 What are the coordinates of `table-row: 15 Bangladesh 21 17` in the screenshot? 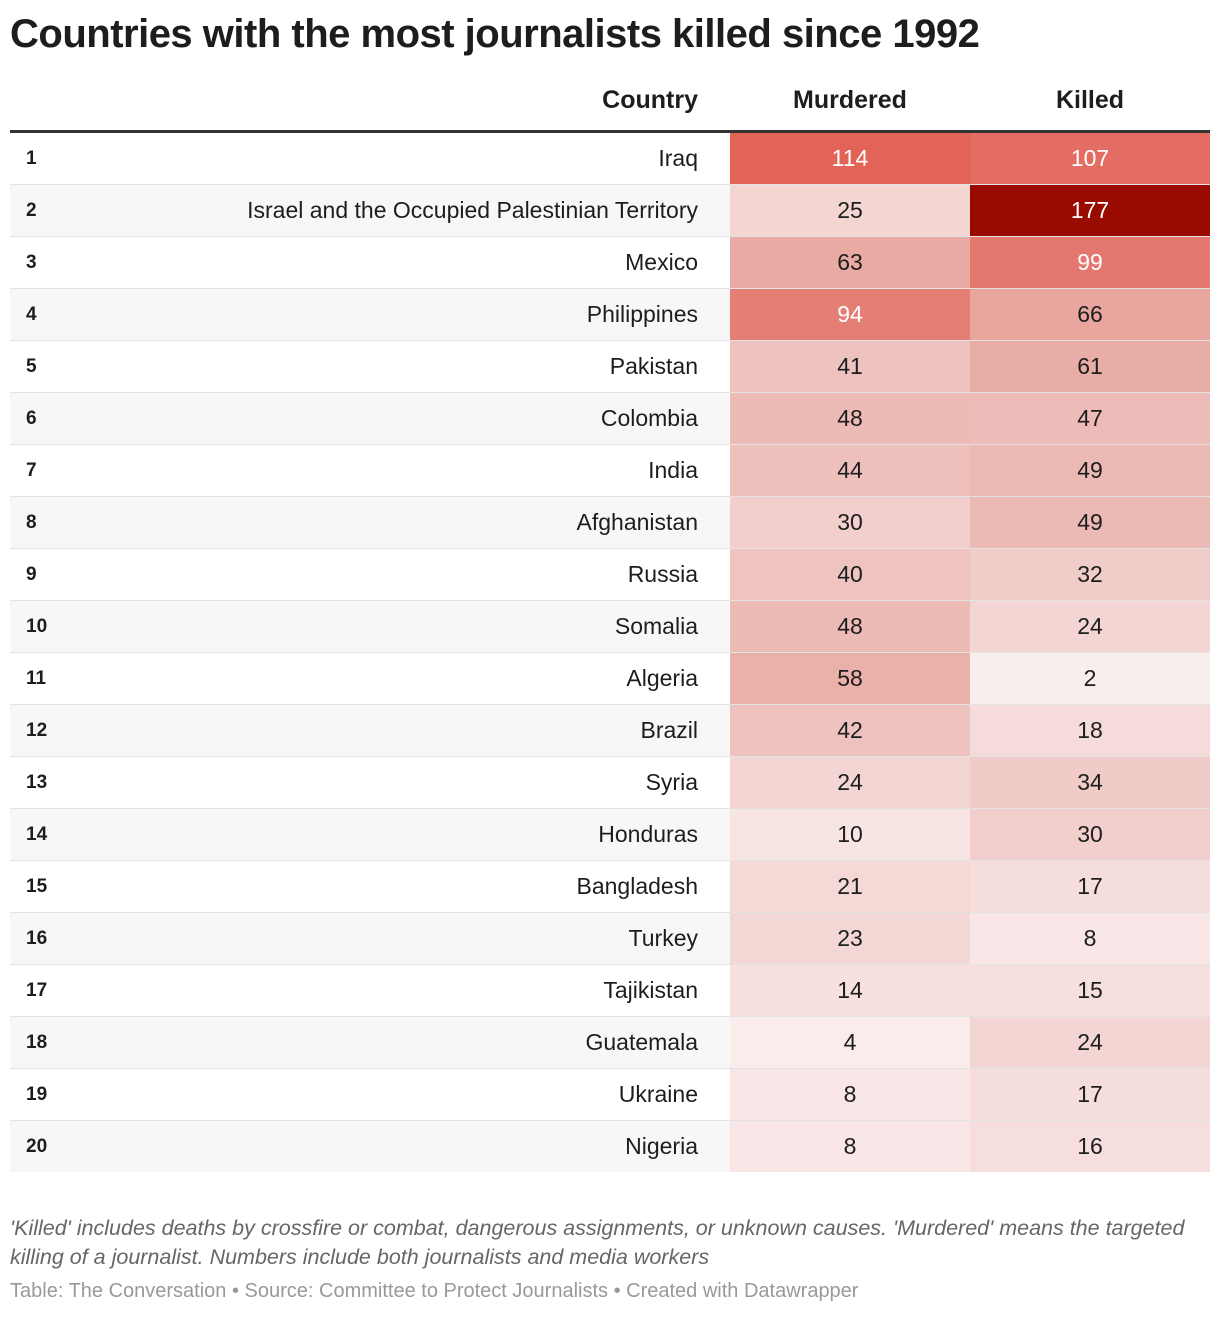 It's located at (610, 886).